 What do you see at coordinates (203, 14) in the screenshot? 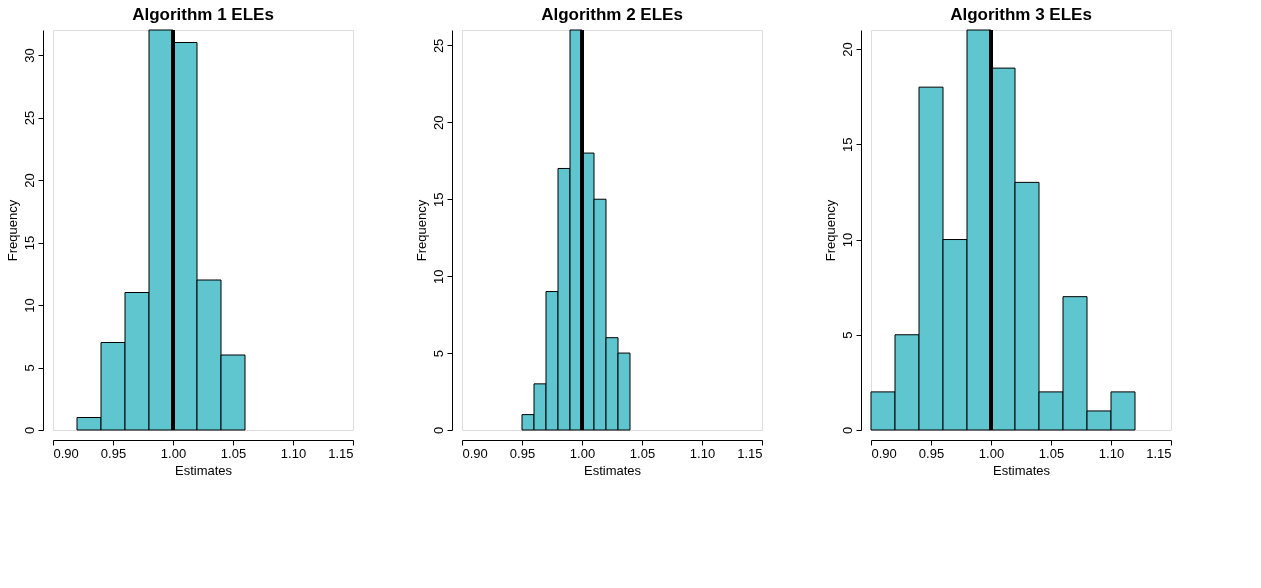
I see `chart-title: Algorithm 1 ELEs` at bounding box center [203, 14].